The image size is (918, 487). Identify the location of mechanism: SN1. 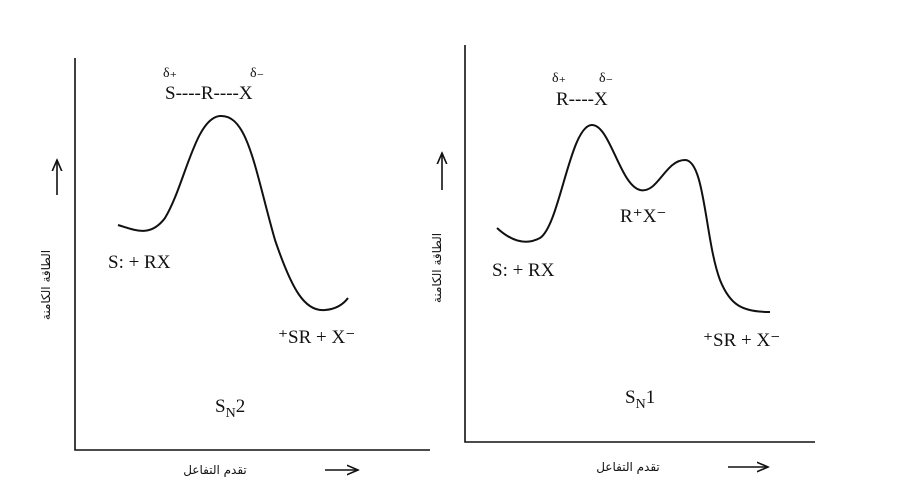
(640, 399).